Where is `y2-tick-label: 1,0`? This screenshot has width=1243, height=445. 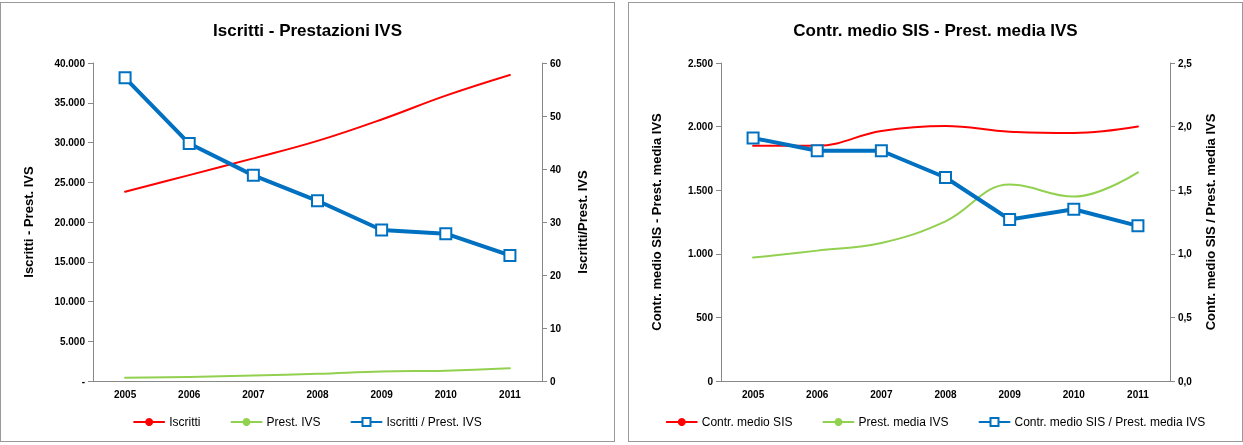
y2-tick-label: 1,0 is located at coordinates (1185, 254).